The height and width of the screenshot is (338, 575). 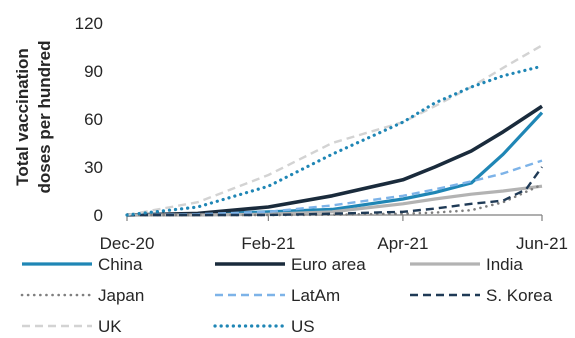 I want to click on legend-label-latam: LatAm, so click(x=315, y=295).